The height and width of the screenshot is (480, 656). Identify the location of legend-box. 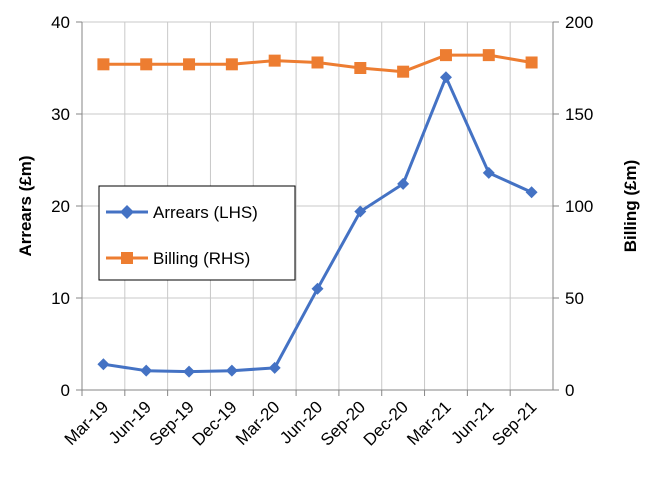
(197, 233).